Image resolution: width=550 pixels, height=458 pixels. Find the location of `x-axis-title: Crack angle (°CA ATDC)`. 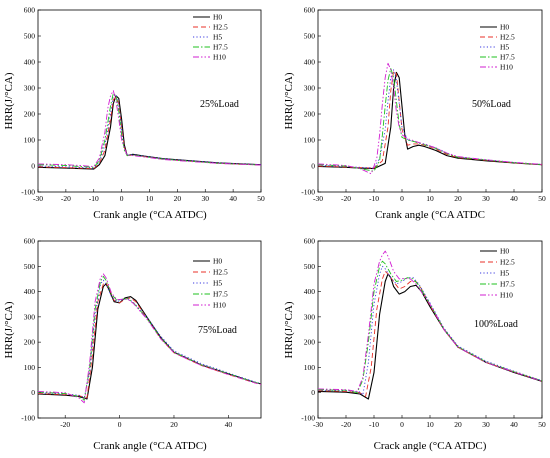

x-axis-title: Crack angle (°CA ATDC) is located at coordinates (430, 446).